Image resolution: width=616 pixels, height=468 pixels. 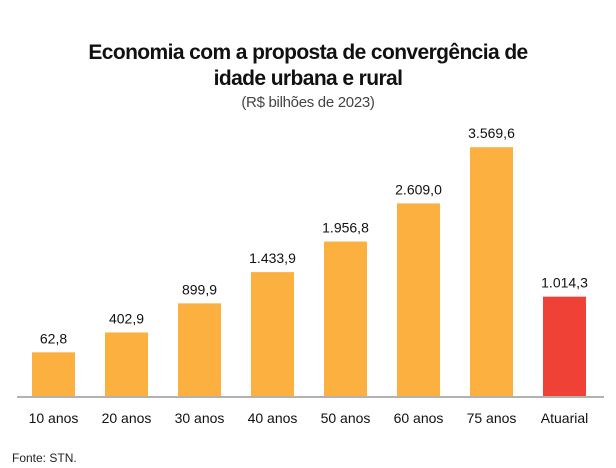 What do you see at coordinates (126, 318) in the screenshot?
I see `data-label: 402,9` at bounding box center [126, 318].